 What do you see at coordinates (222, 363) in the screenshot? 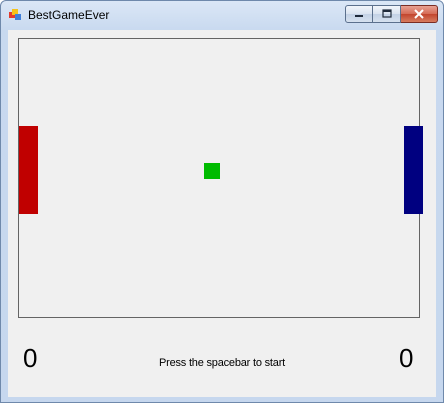
I see `start-hint: Press the spacebar to start` at bounding box center [222, 363].